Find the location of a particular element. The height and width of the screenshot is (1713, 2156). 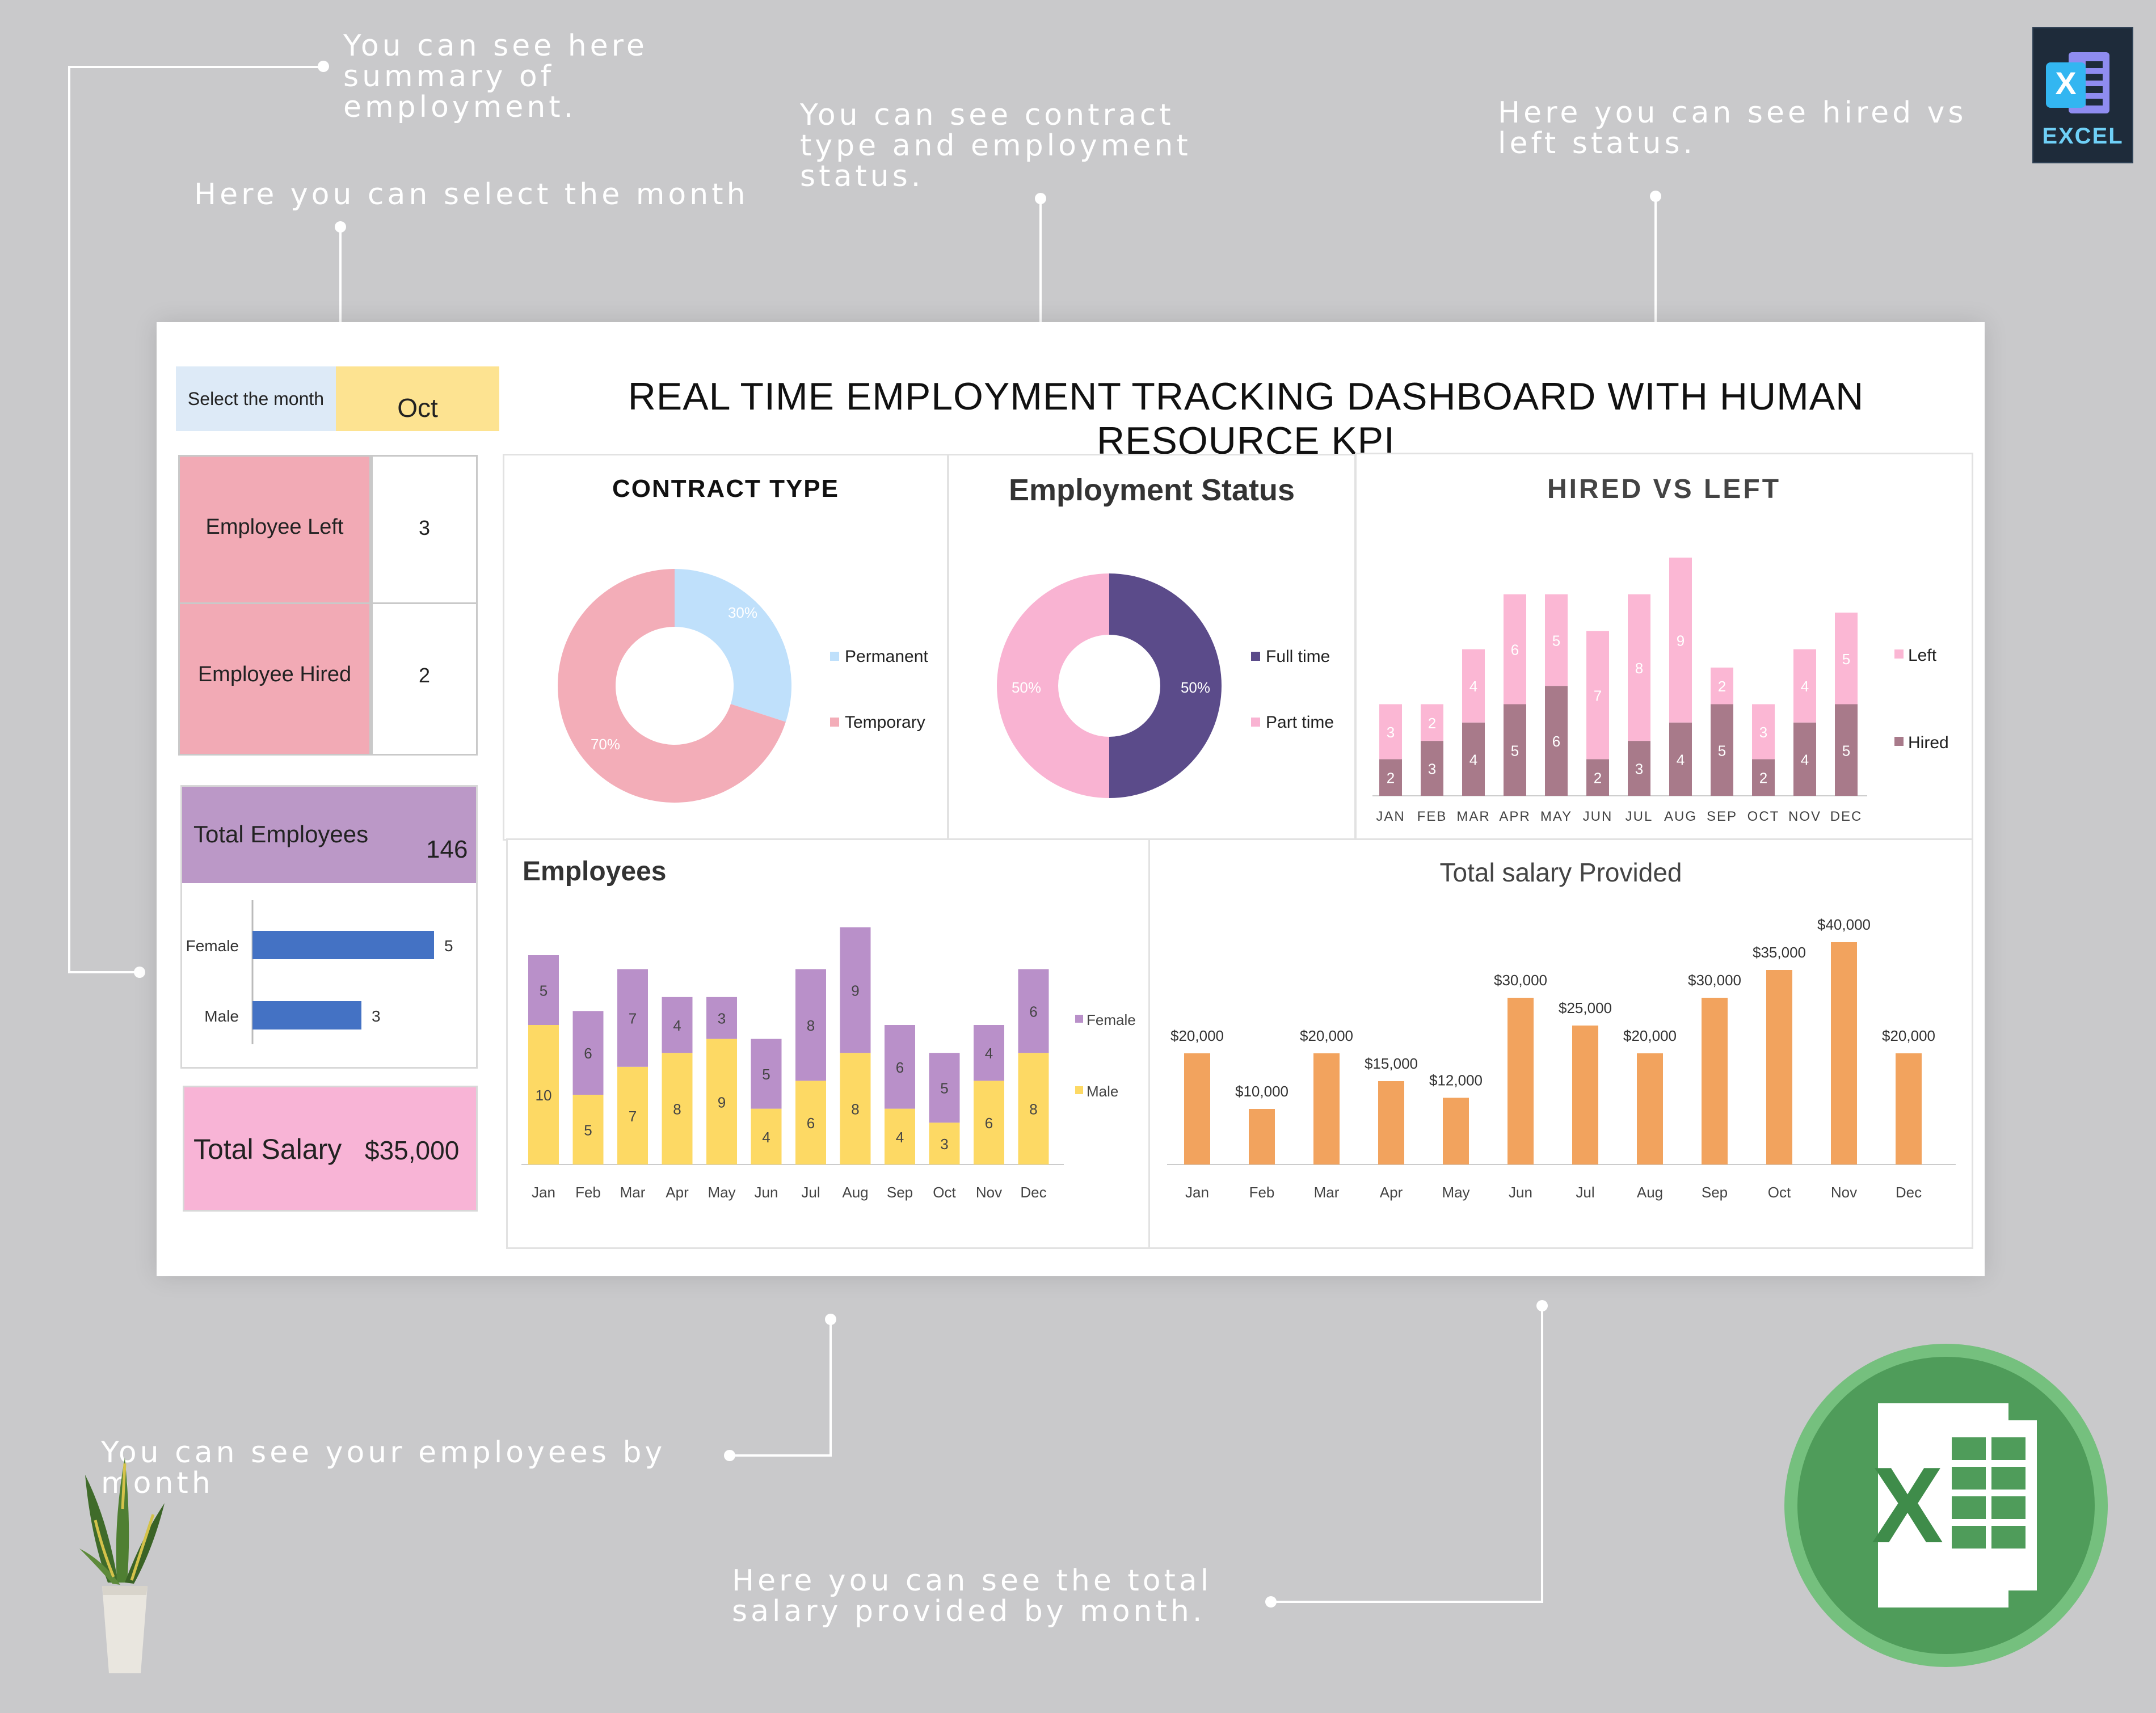

employment-status-title: Employment Status is located at coordinates (1152, 490).